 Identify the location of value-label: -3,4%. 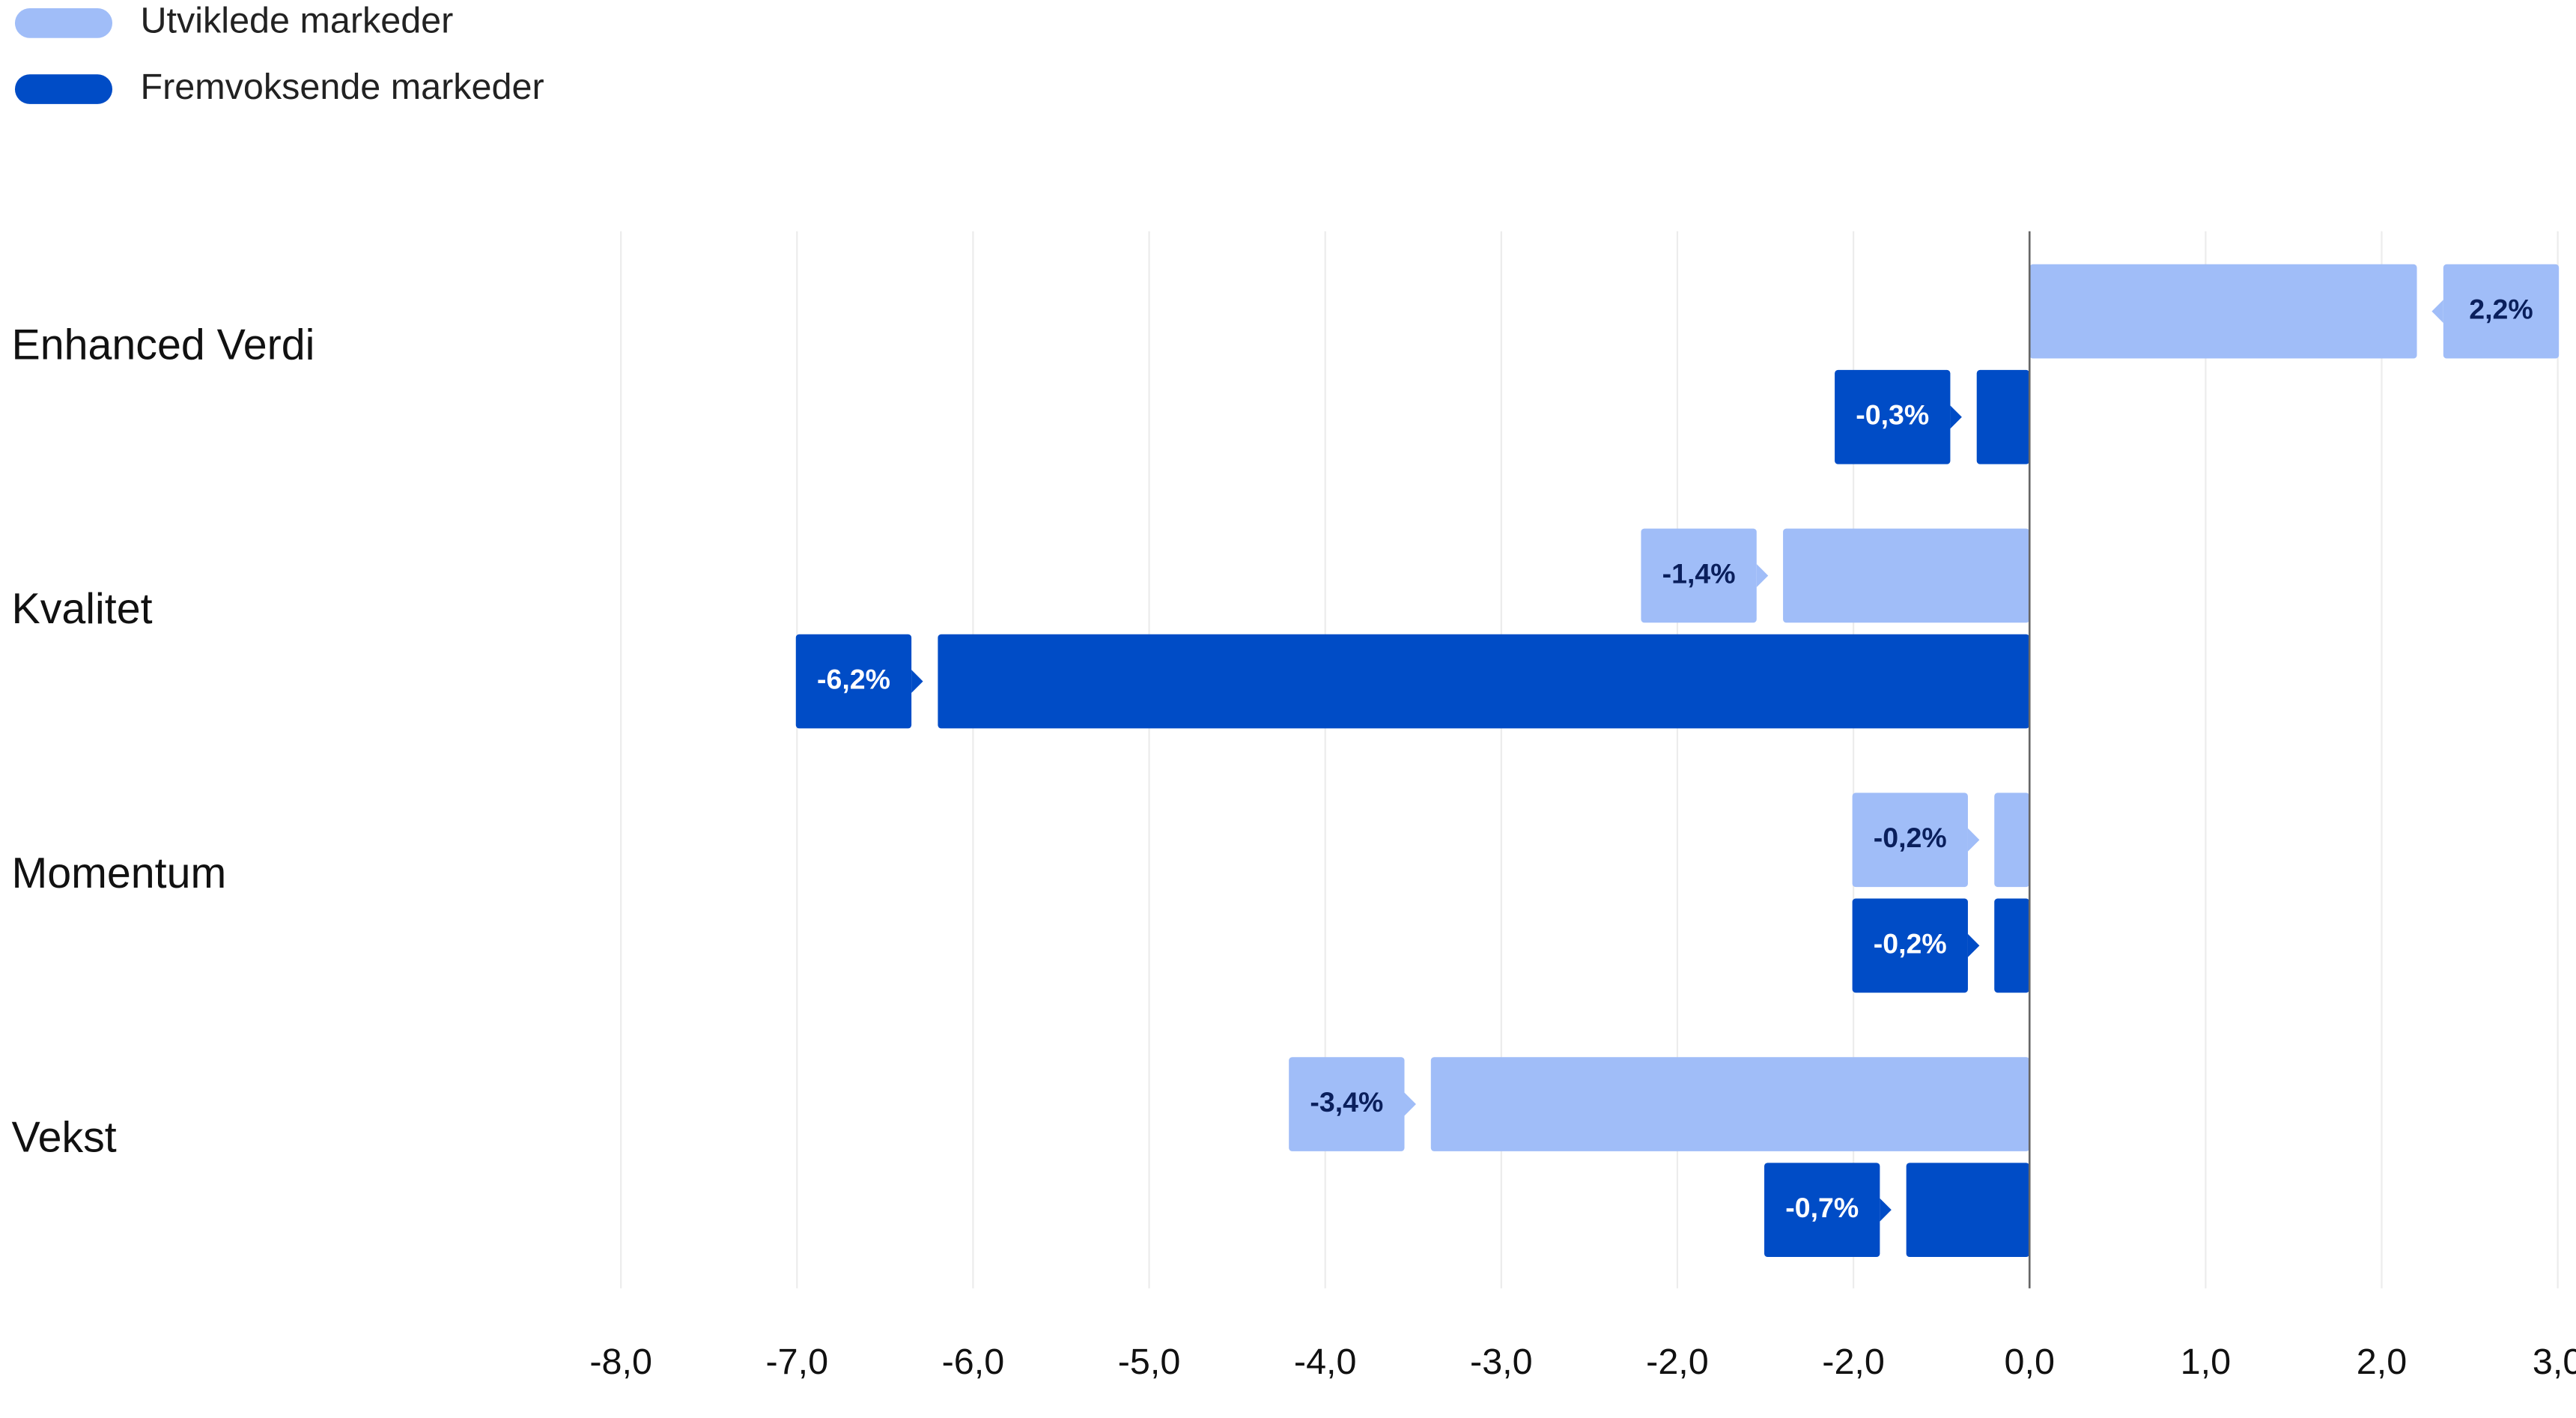
(1346, 1102).